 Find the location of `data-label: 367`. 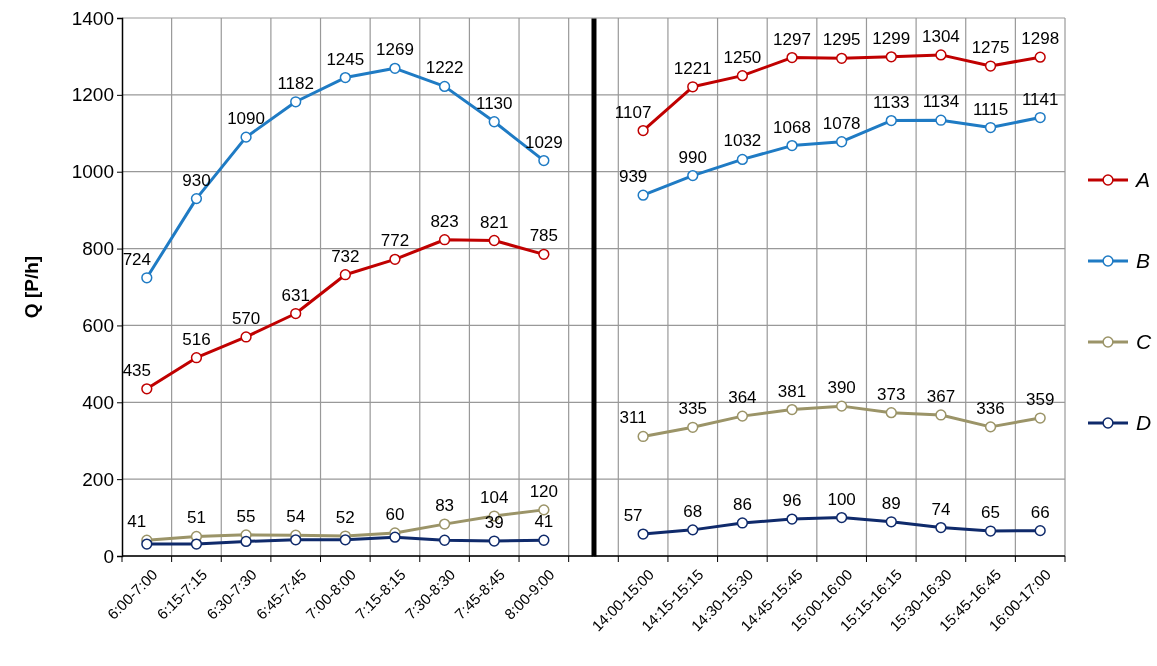

data-label: 367 is located at coordinates (941, 396).